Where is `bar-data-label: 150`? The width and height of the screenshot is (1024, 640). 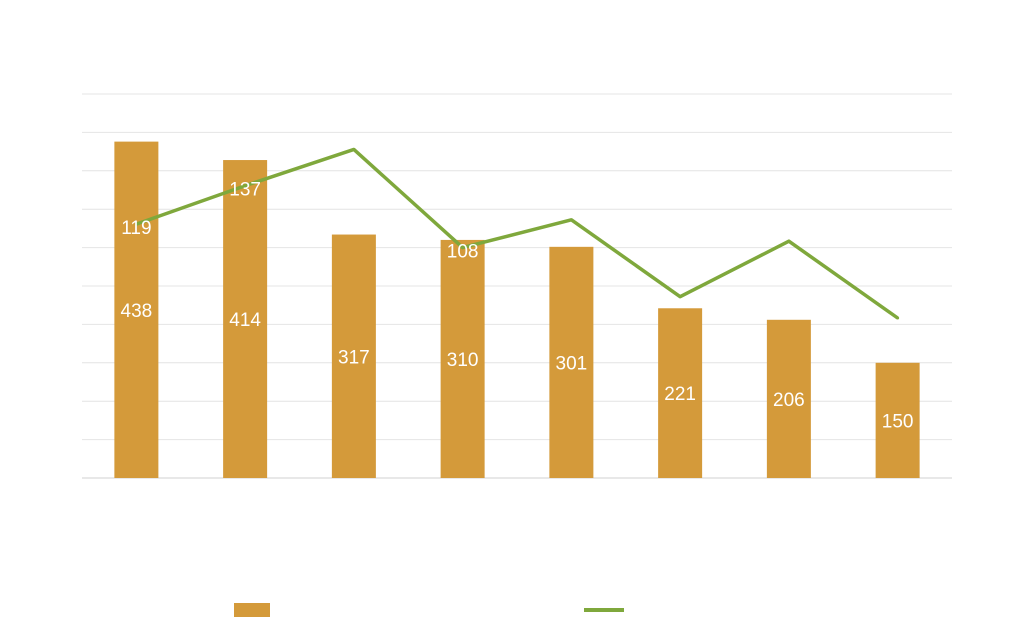 bar-data-label: 150 is located at coordinates (898, 421).